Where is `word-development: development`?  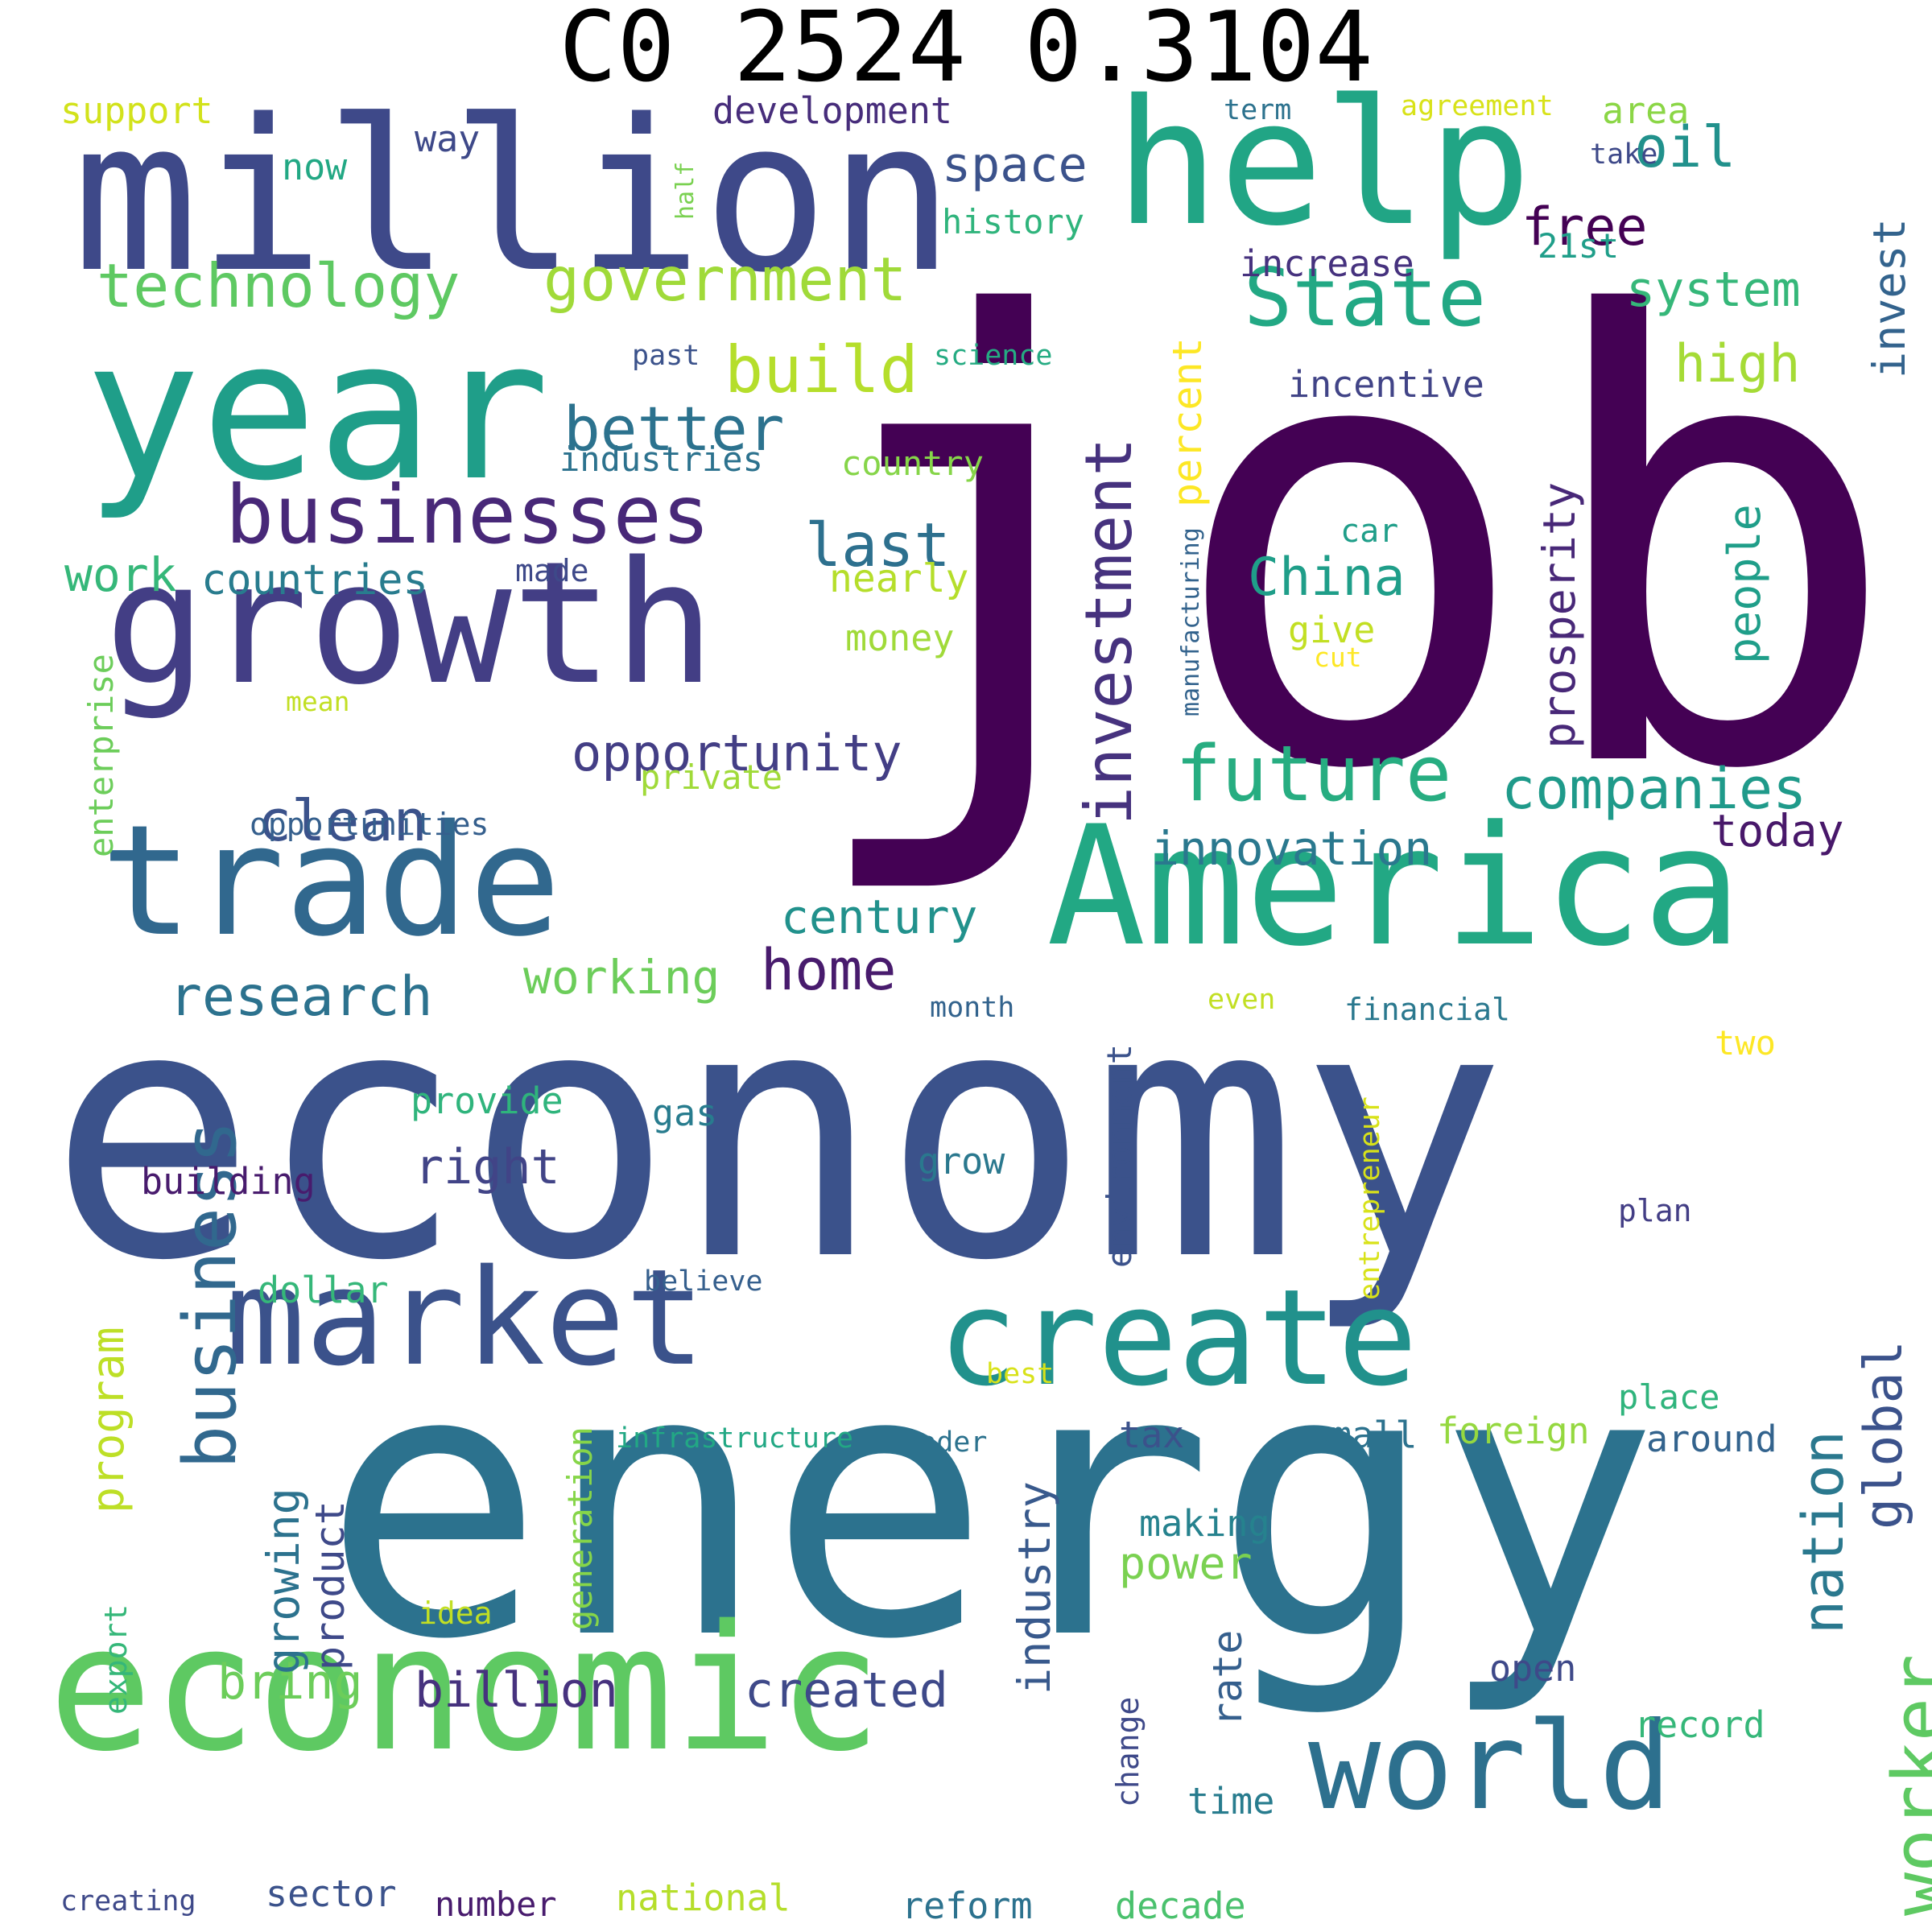 word-development: development is located at coordinates (832, 111).